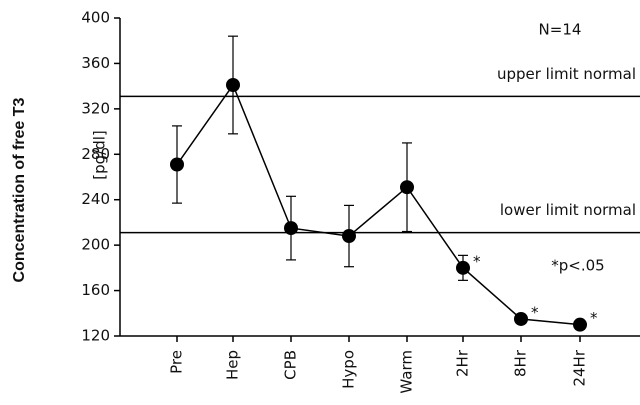  Describe the element at coordinates (407, 372) in the screenshot. I see `x-tick-label: Warm` at that location.